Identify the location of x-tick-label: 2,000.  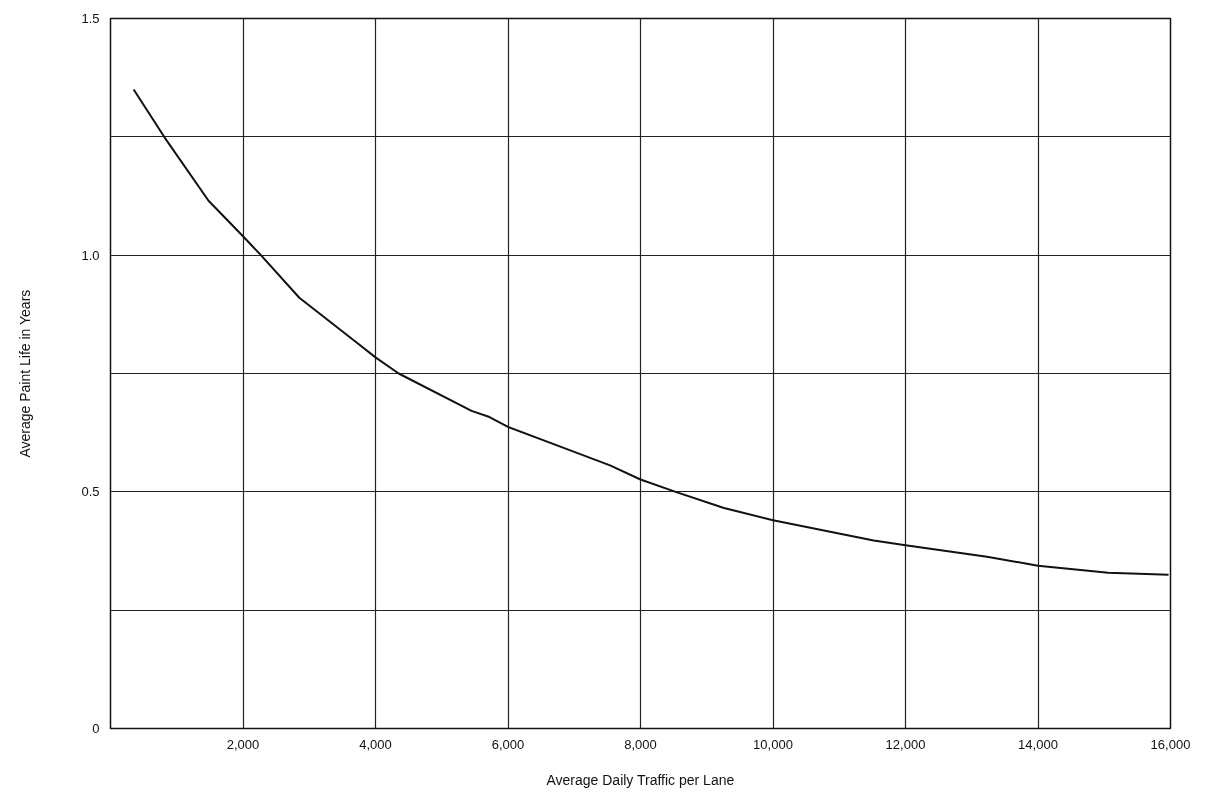
(243, 744).